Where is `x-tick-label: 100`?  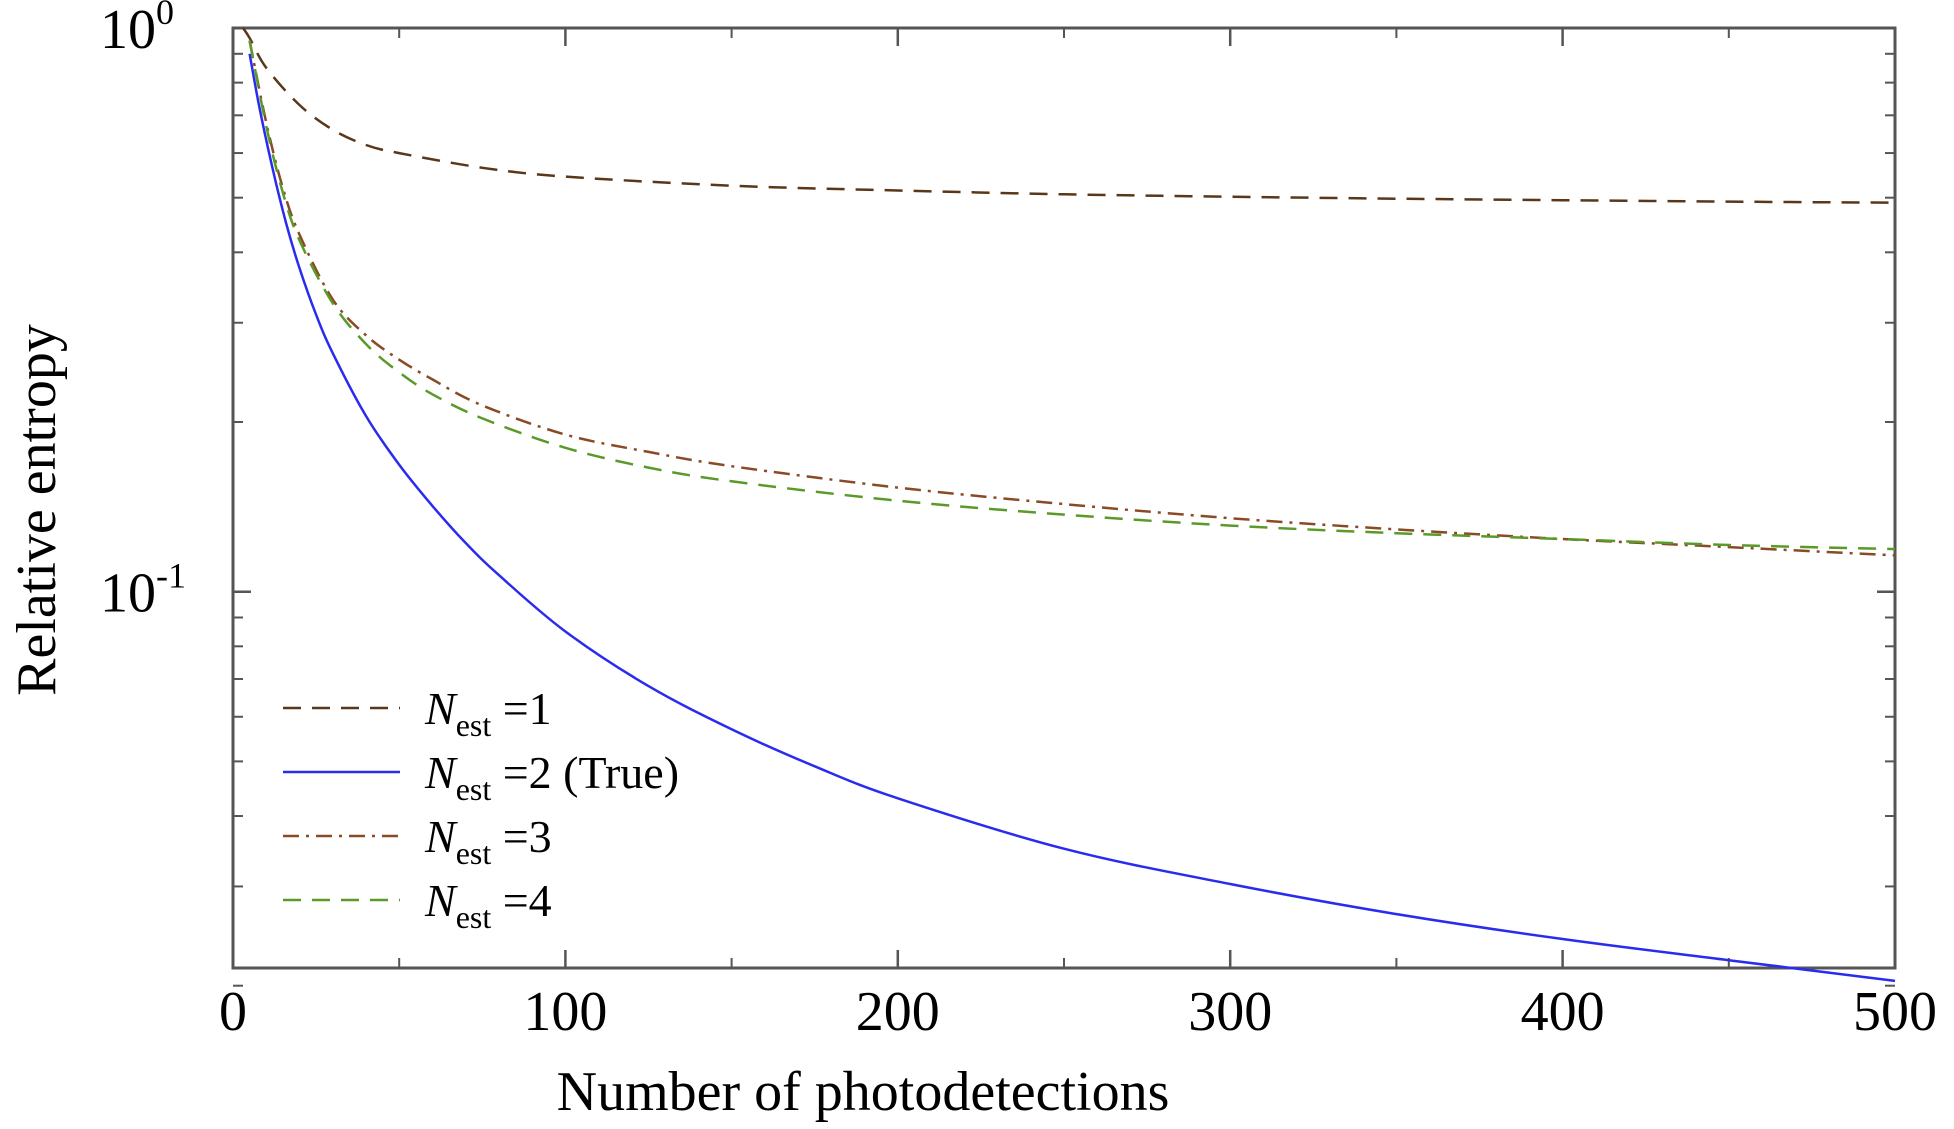
x-tick-label: 100 is located at coordinates (565, 1012).